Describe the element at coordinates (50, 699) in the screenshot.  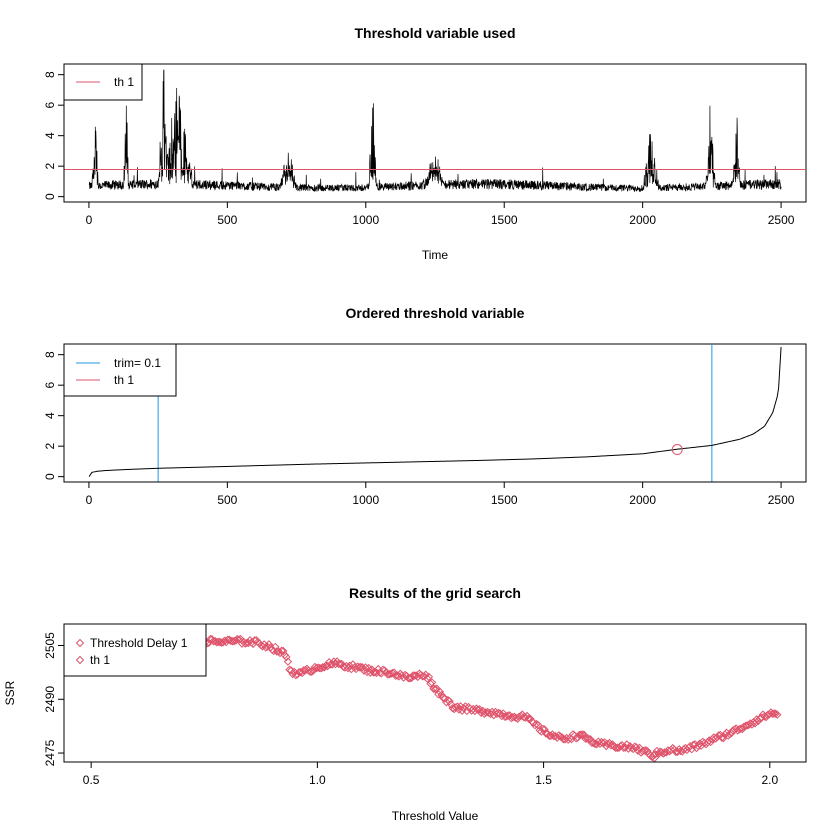
I see `y-tick-label: 2490` at that location.